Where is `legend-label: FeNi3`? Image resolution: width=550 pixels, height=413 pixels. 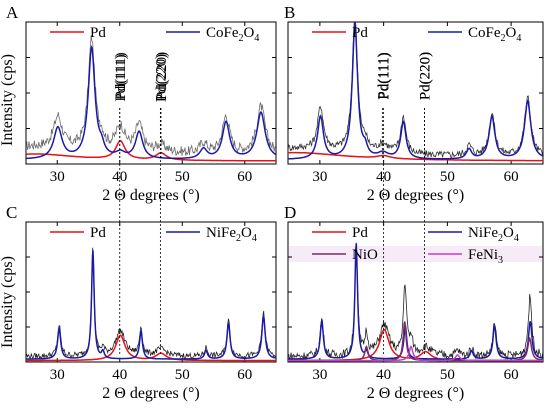
legend-label: FeNi3 is located at coordinates (485, 256).